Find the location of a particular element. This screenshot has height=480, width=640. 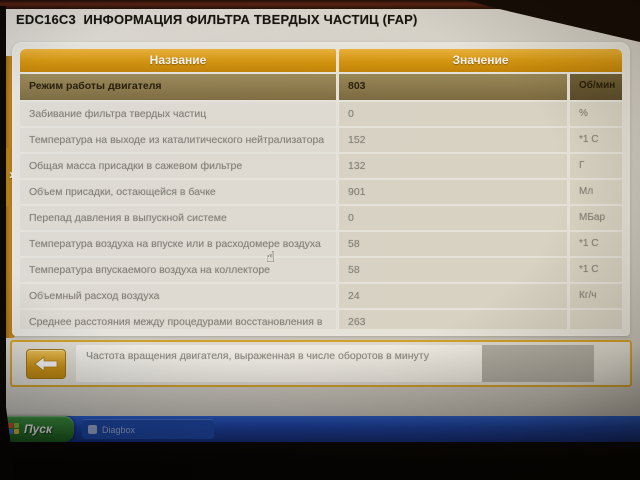

row-unit: % is located at coordinates (596, 114).